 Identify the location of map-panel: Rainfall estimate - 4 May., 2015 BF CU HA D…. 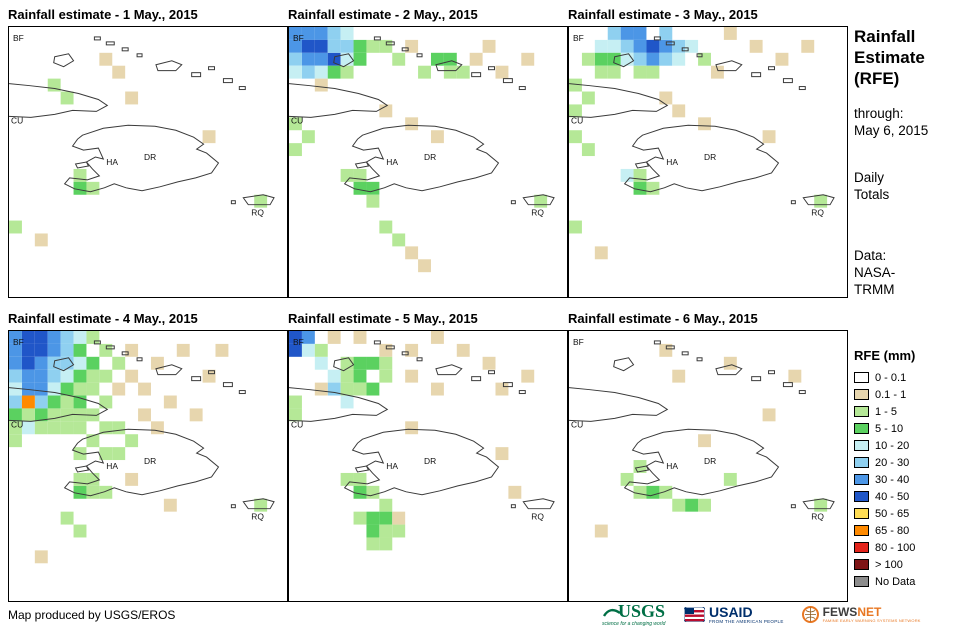
(148, 455).